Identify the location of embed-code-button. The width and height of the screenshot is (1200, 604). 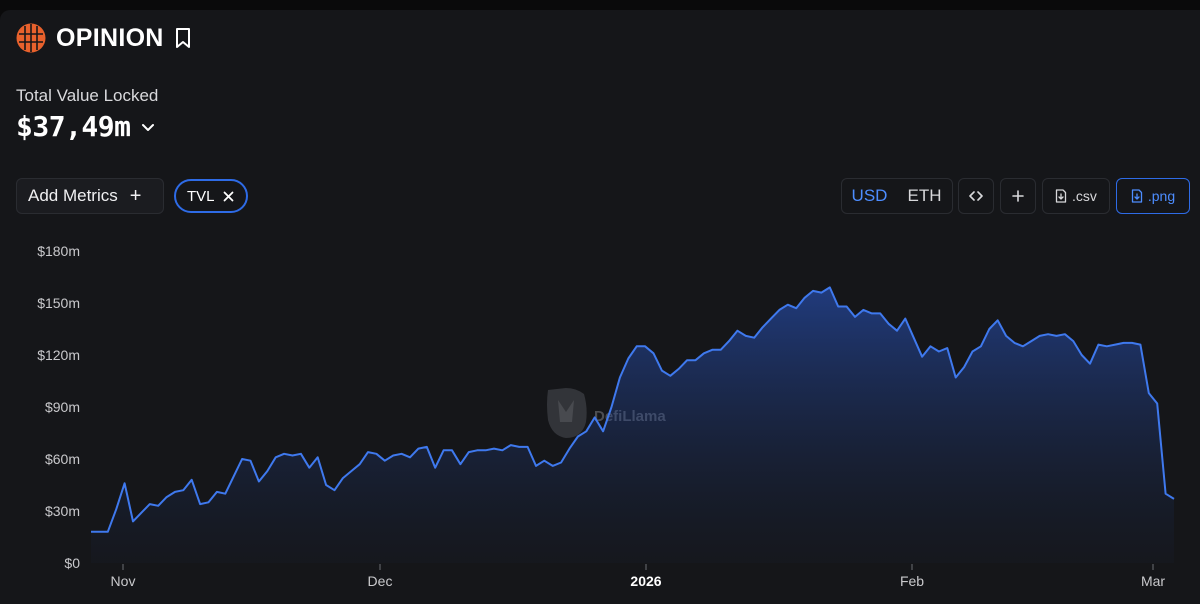
(976, 196).